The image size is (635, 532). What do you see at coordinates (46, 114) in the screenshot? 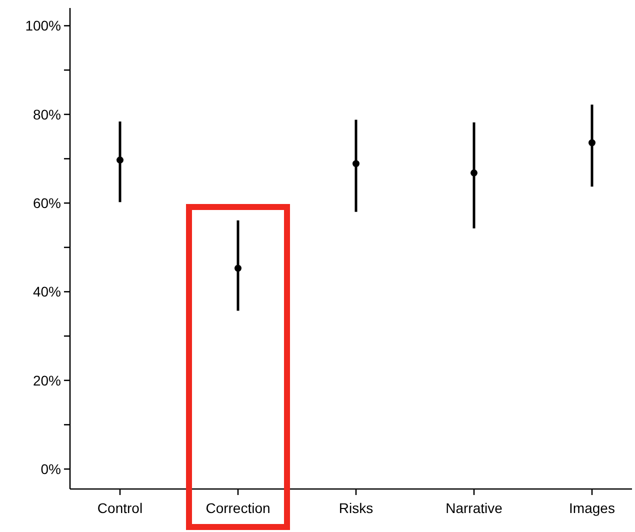
I see `y-tick-label: 80%` at bounding box center [46, 114].